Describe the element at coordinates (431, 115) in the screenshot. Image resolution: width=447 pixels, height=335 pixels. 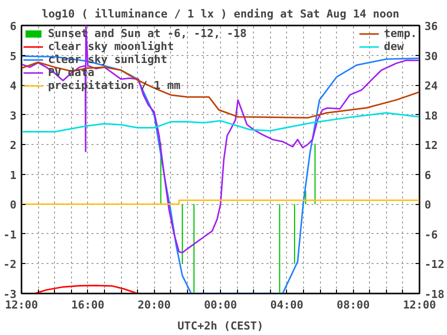
I see `y2-tick-label: 18` at that location.